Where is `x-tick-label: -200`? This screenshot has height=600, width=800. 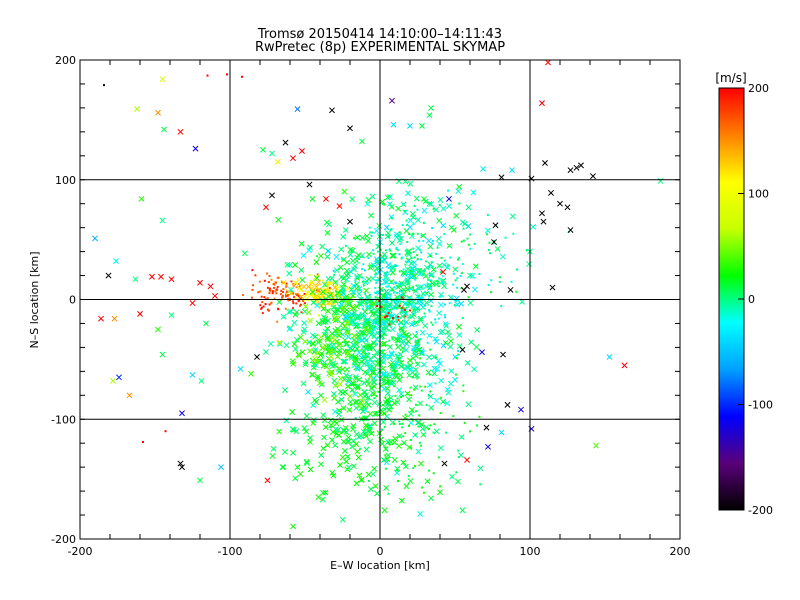 x-tick-label: -200 is located at coordinates (80, 551).